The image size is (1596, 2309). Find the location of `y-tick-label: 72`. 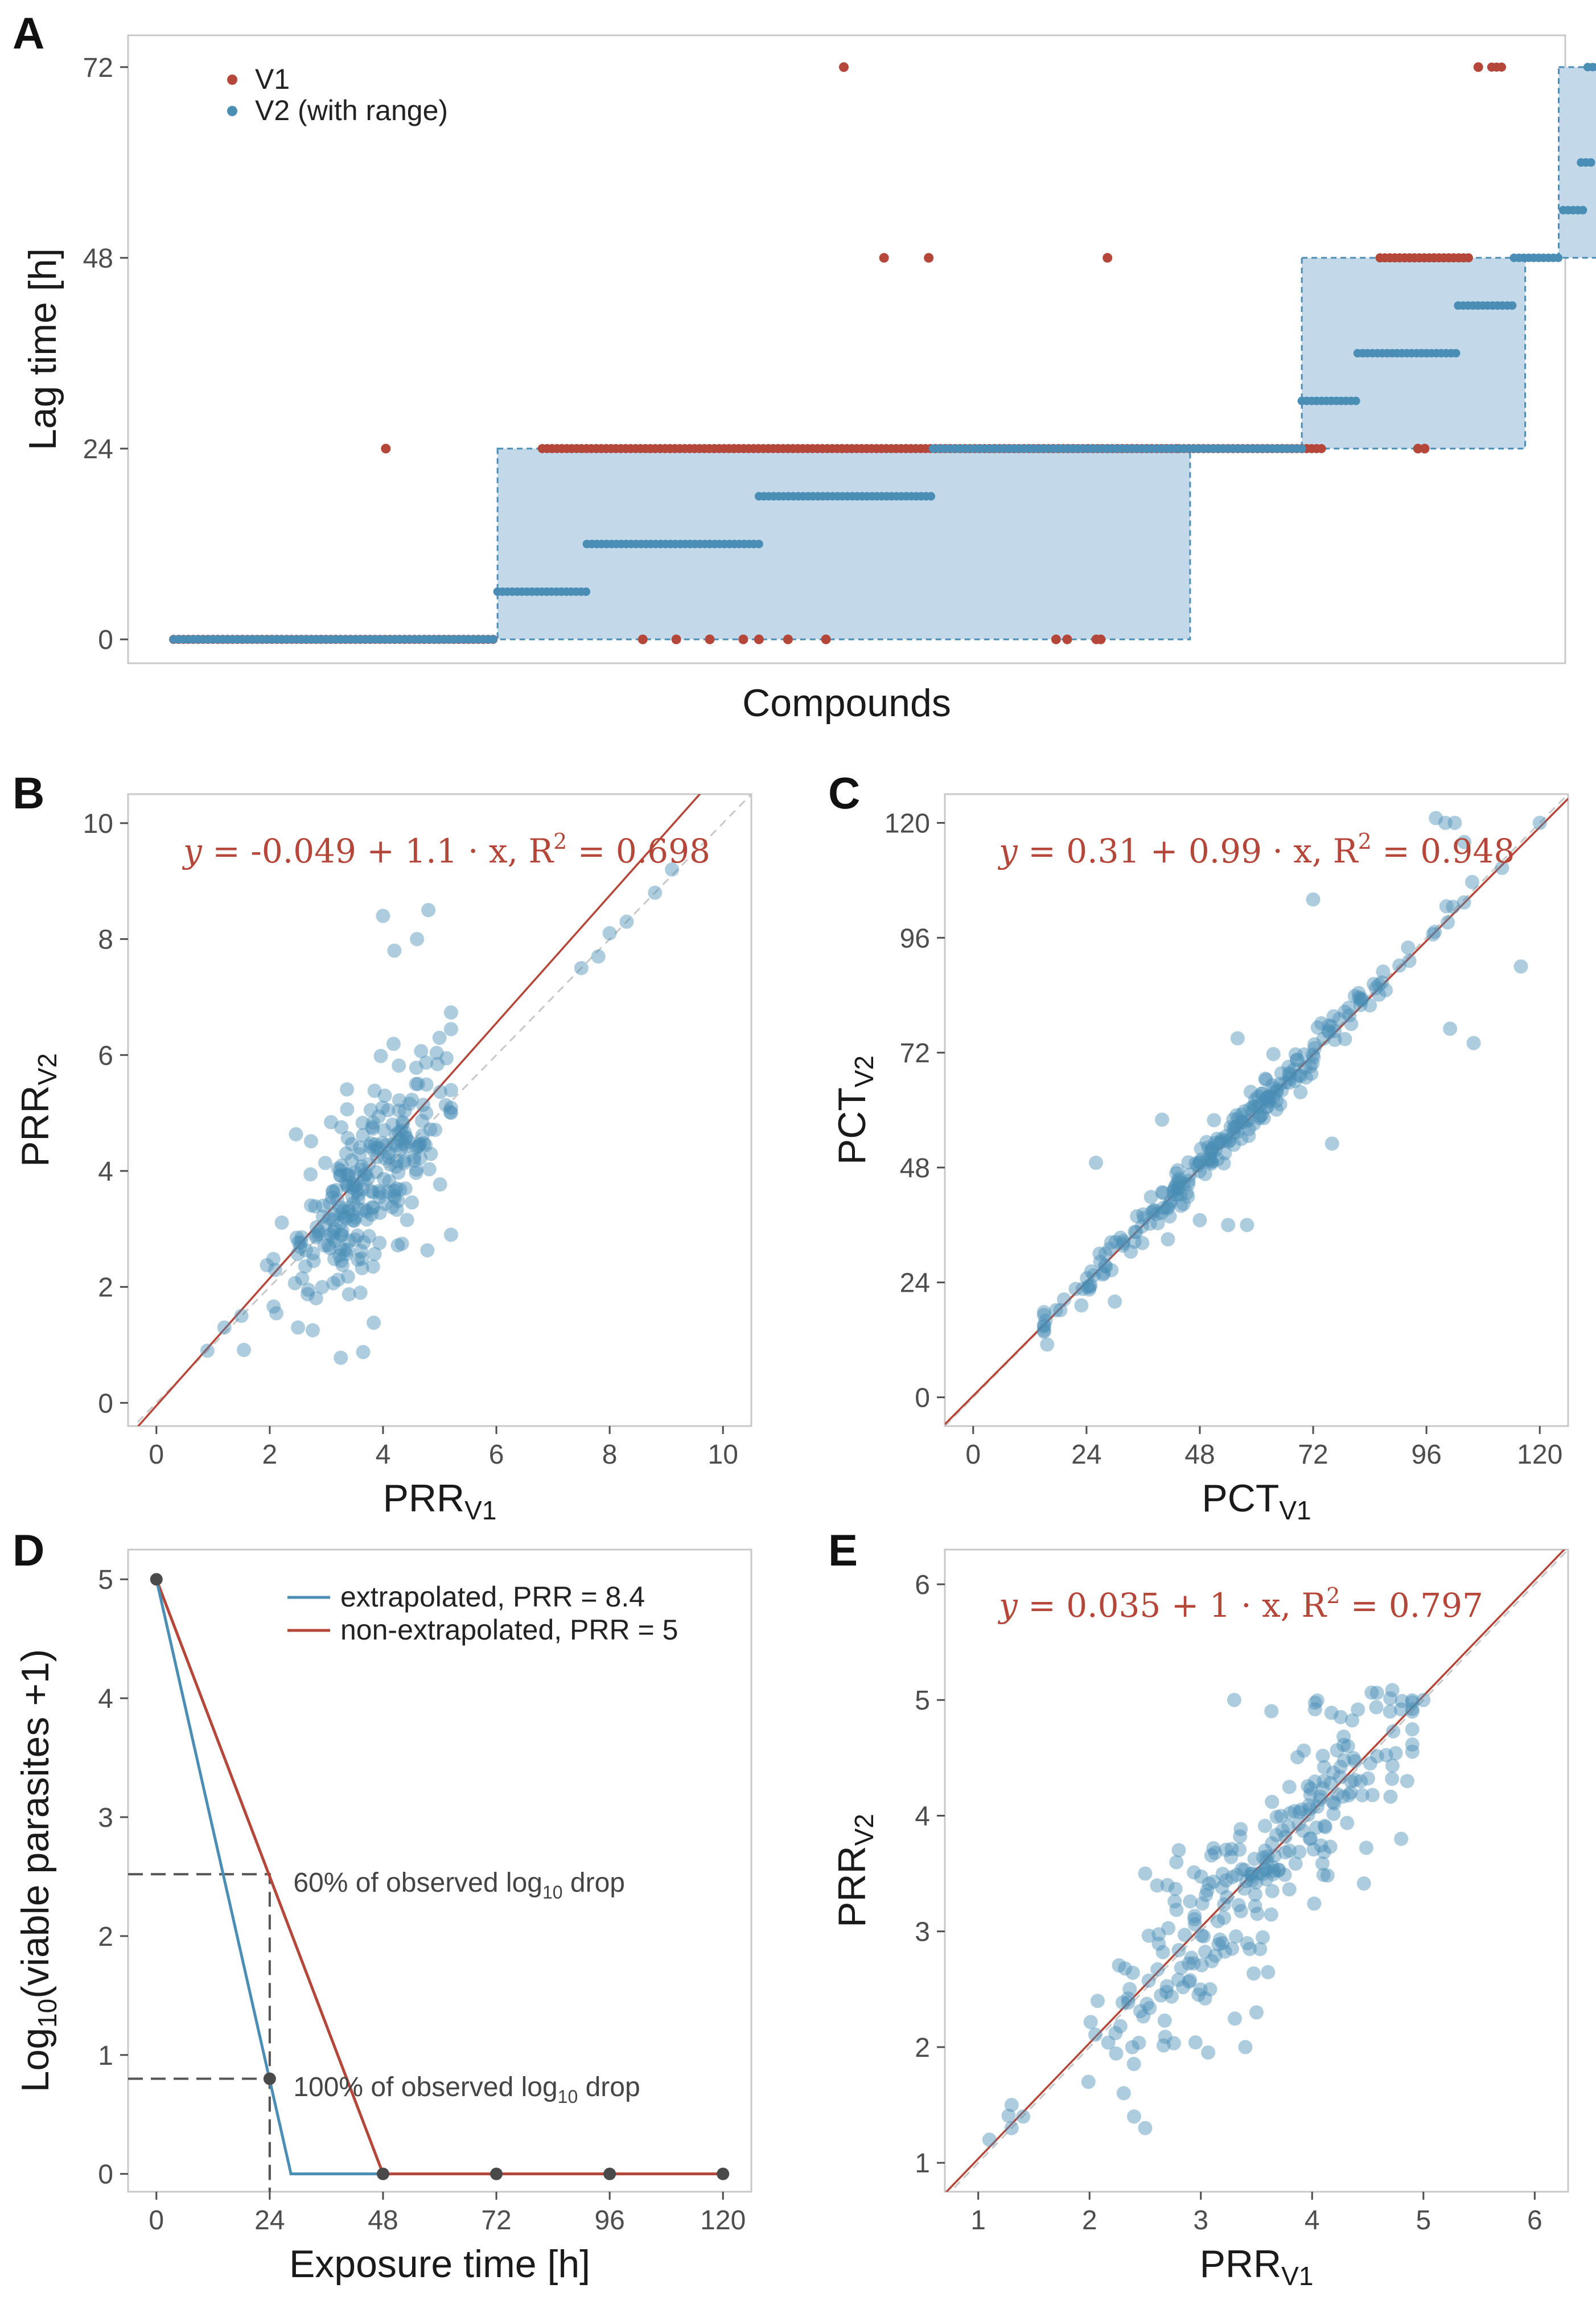

y-tick-label: 72 is located at coordinates (98, 68).